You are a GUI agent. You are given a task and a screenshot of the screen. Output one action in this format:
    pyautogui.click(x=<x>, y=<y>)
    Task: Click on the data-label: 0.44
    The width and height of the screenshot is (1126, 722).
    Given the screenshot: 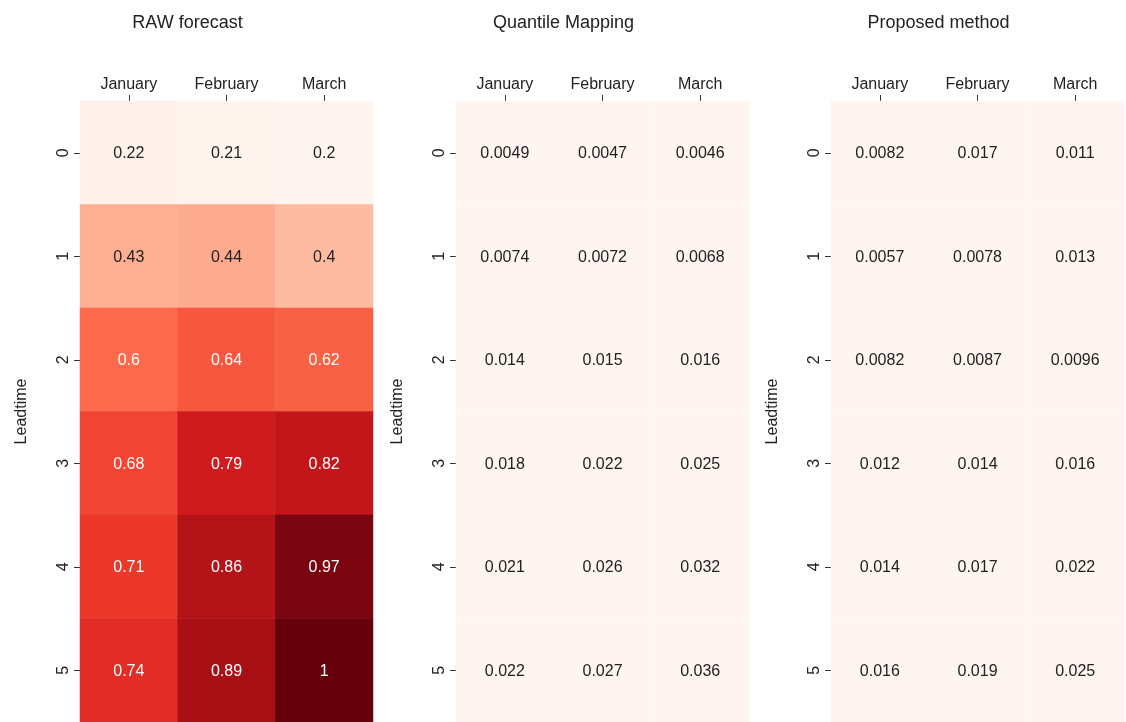 What is the action you would take?
    pyautogui.click(x=226, y=256)
    